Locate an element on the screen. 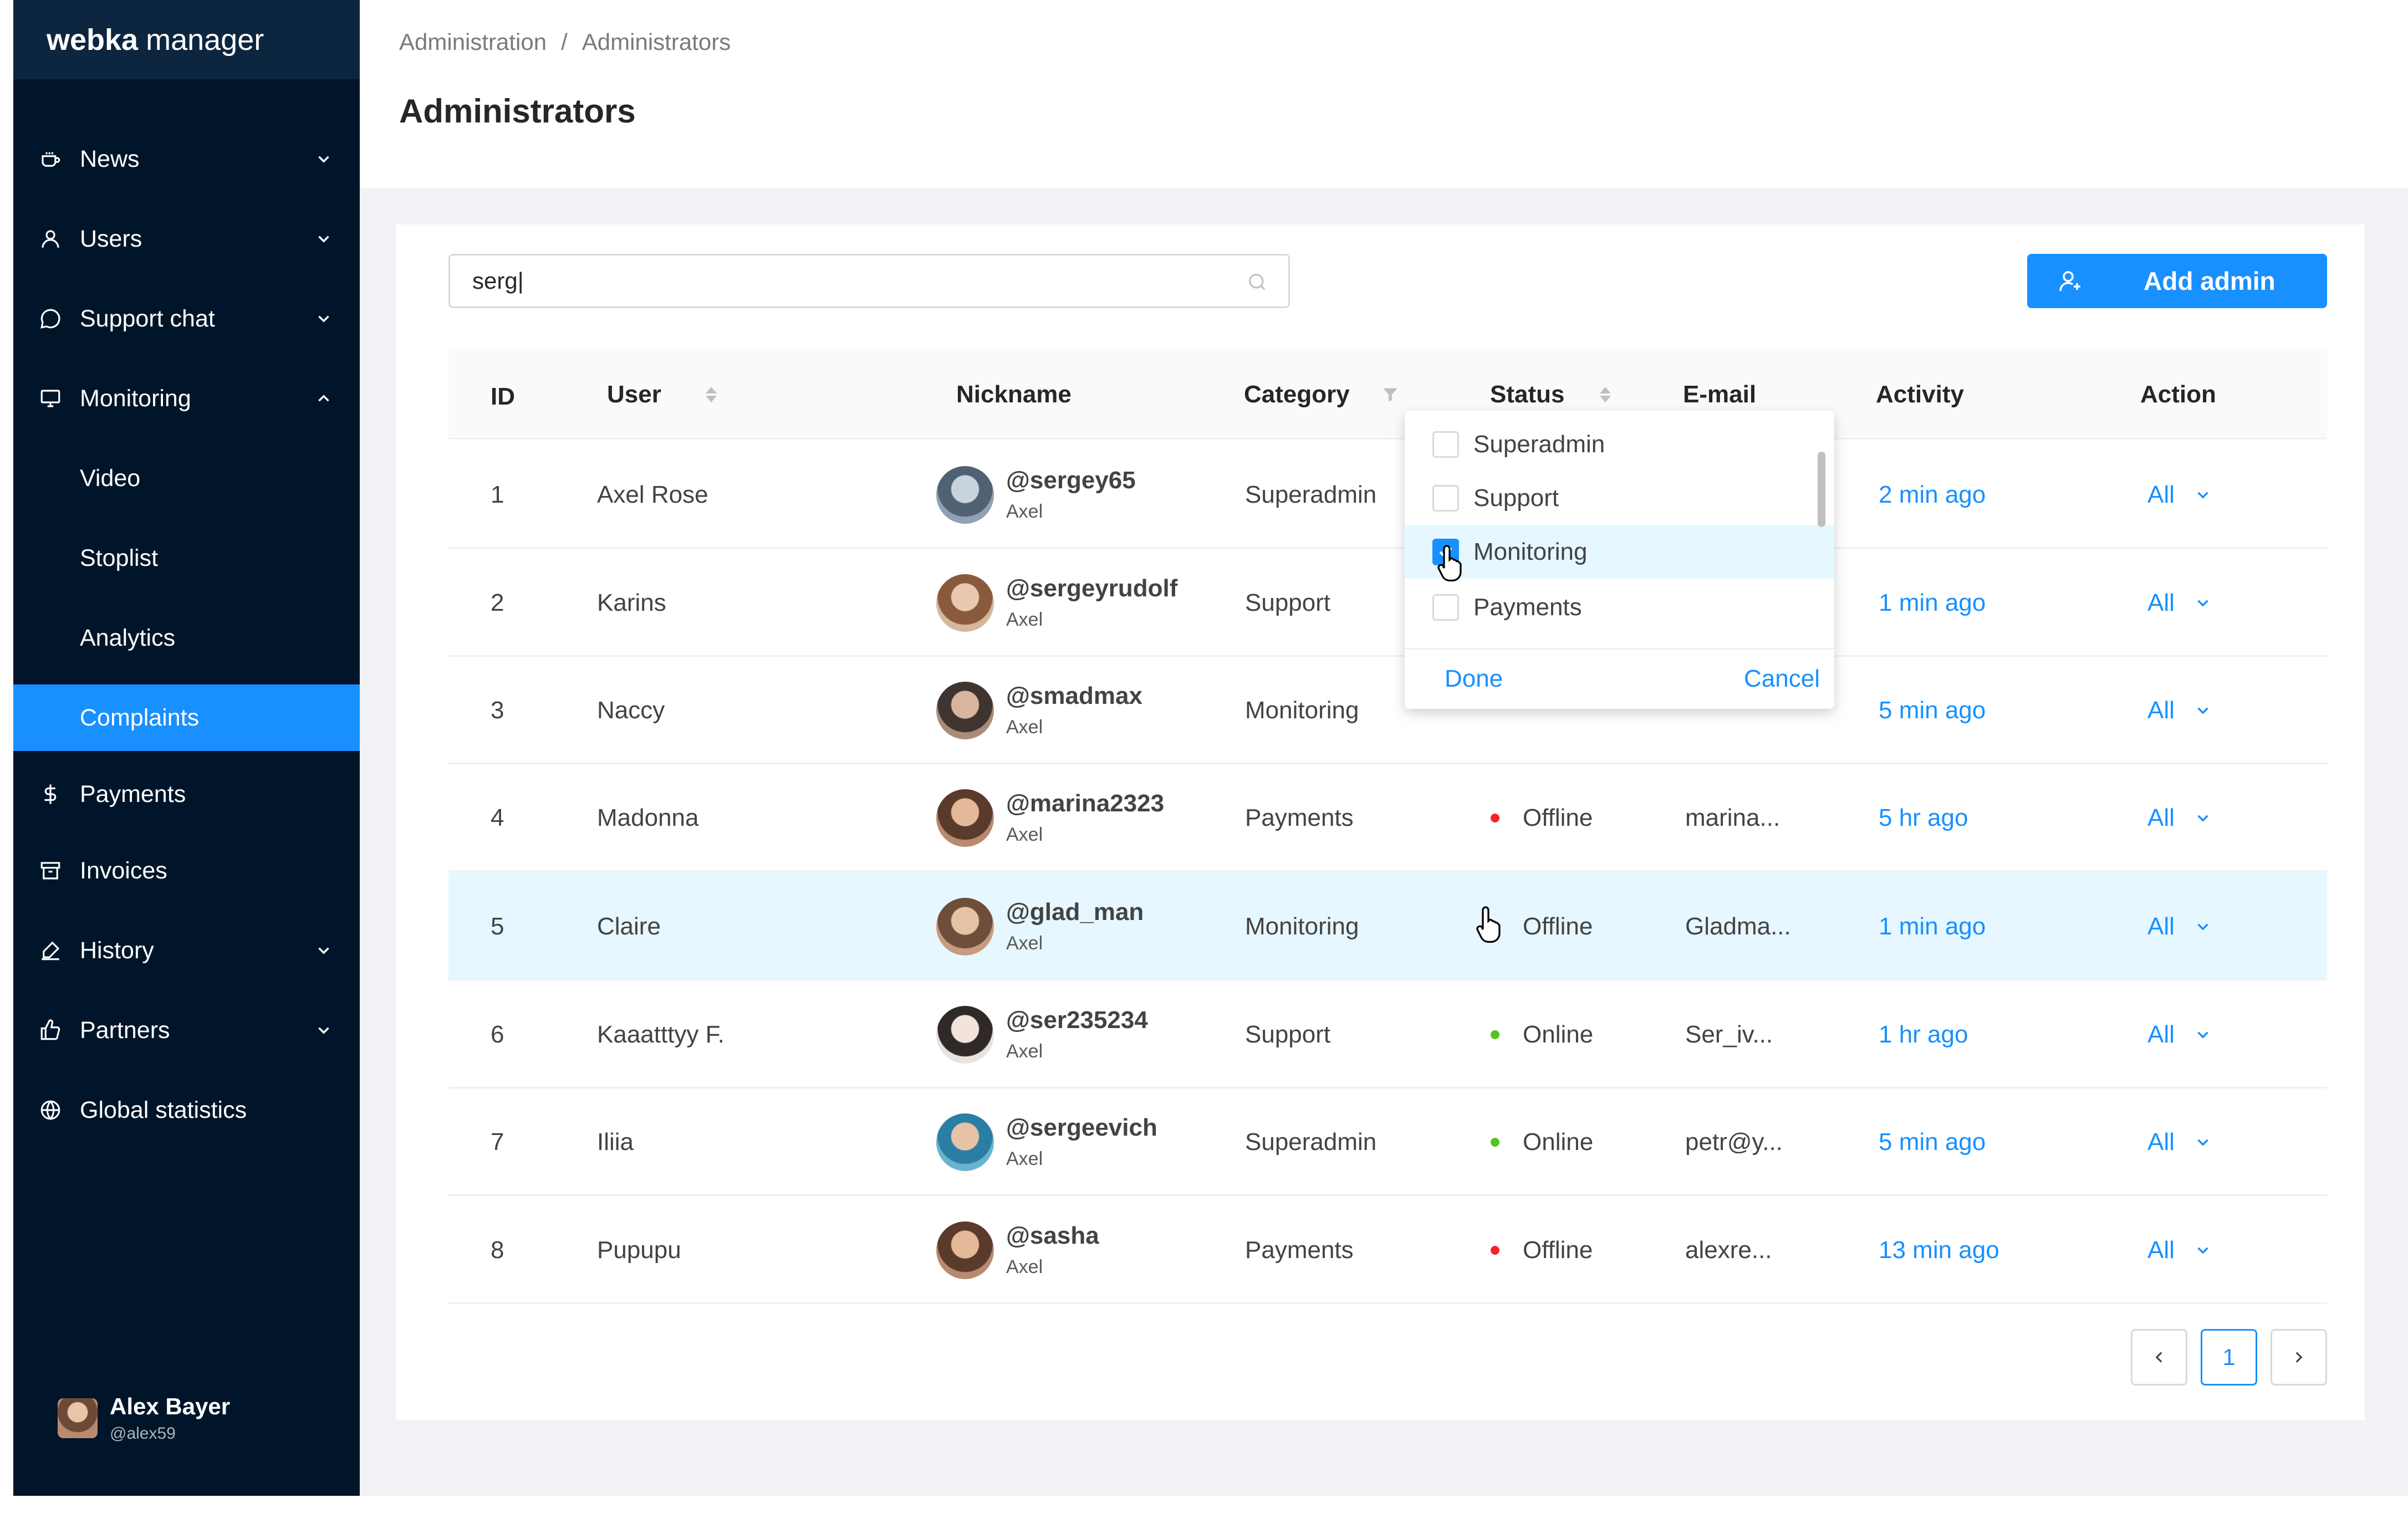  sidebar-item-payments: Payments is located at coordinates (187, 795).